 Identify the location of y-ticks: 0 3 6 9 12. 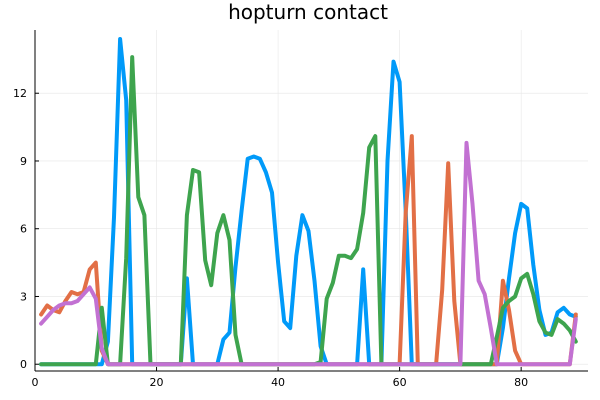
(26, 229).